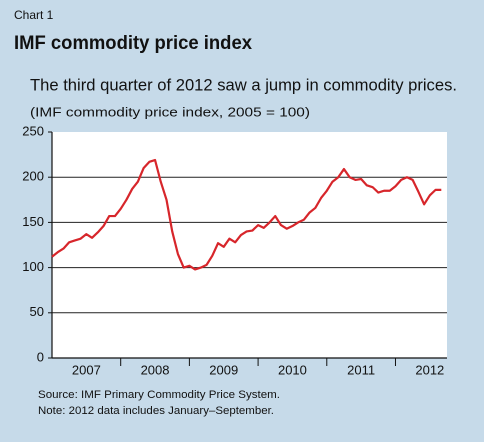  I want to click on y-tick-label: 250, so click(33, 130).